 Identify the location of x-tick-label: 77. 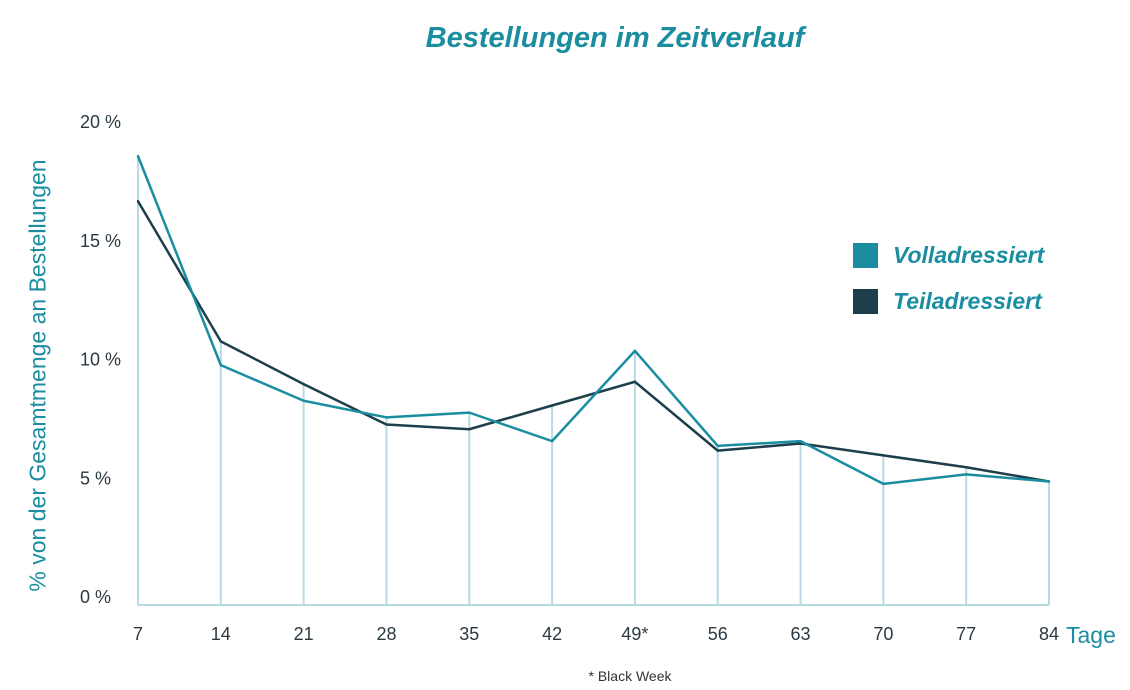
(966, 634).